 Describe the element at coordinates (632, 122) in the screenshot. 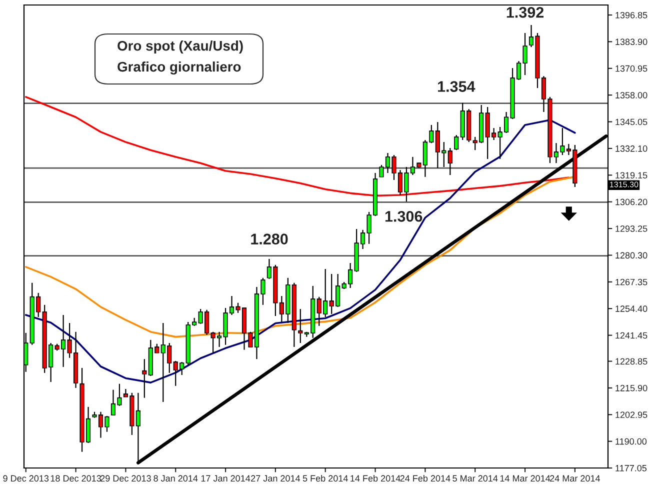

I see `y-tick-label: 1345.05` at that location.